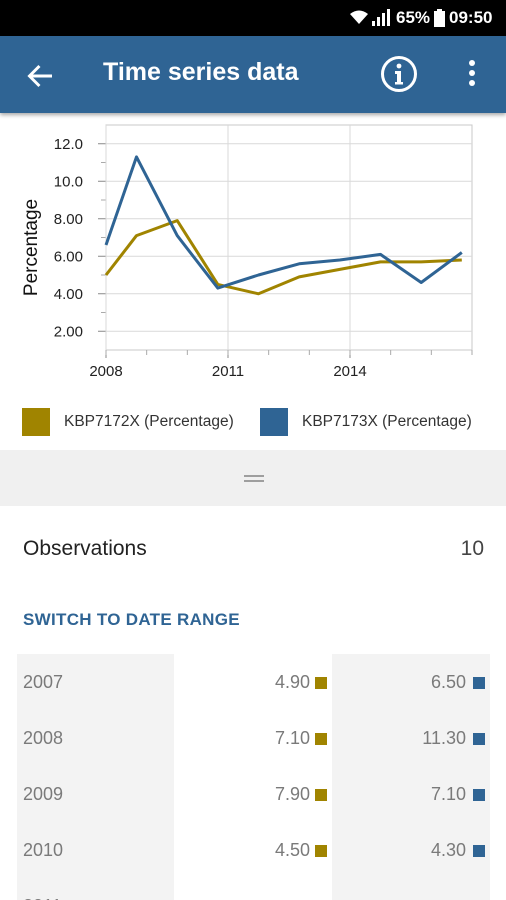 The height and width of the screenshot is (900, 506). I want to click on y-tick-label: 2.00, so click(68, 331).